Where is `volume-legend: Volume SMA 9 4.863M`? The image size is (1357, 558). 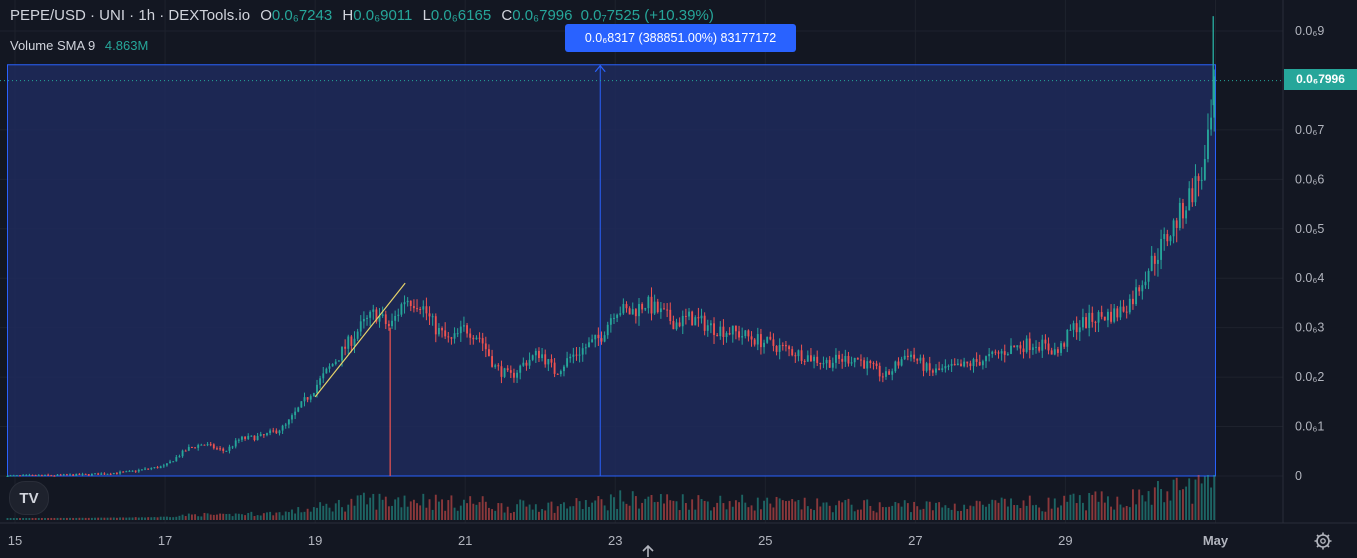 volume-legend: Volume SMA 9 4.863M is located at coordinates (79, 45).